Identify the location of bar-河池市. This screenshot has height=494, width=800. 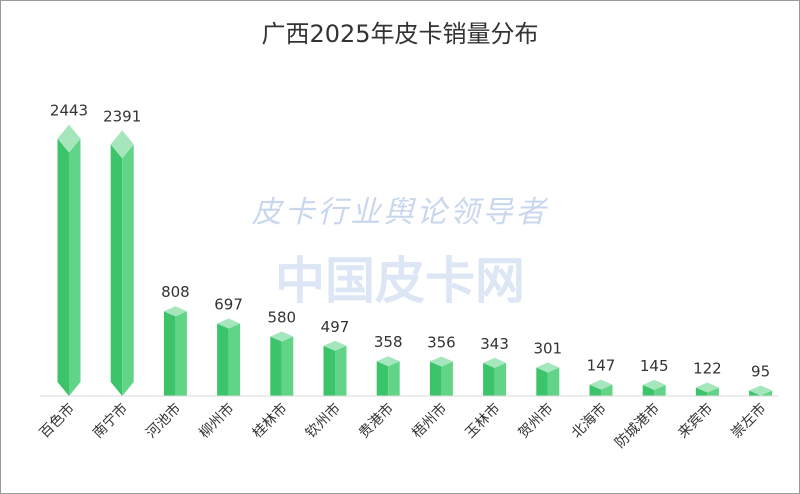
(175, 351).